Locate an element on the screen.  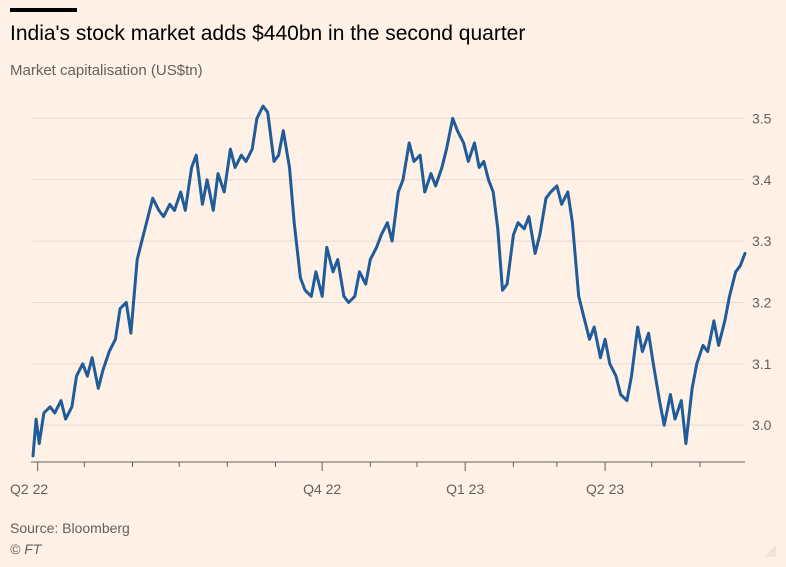
y-tick-label: 3.2 is located at coordinates (762, 302).